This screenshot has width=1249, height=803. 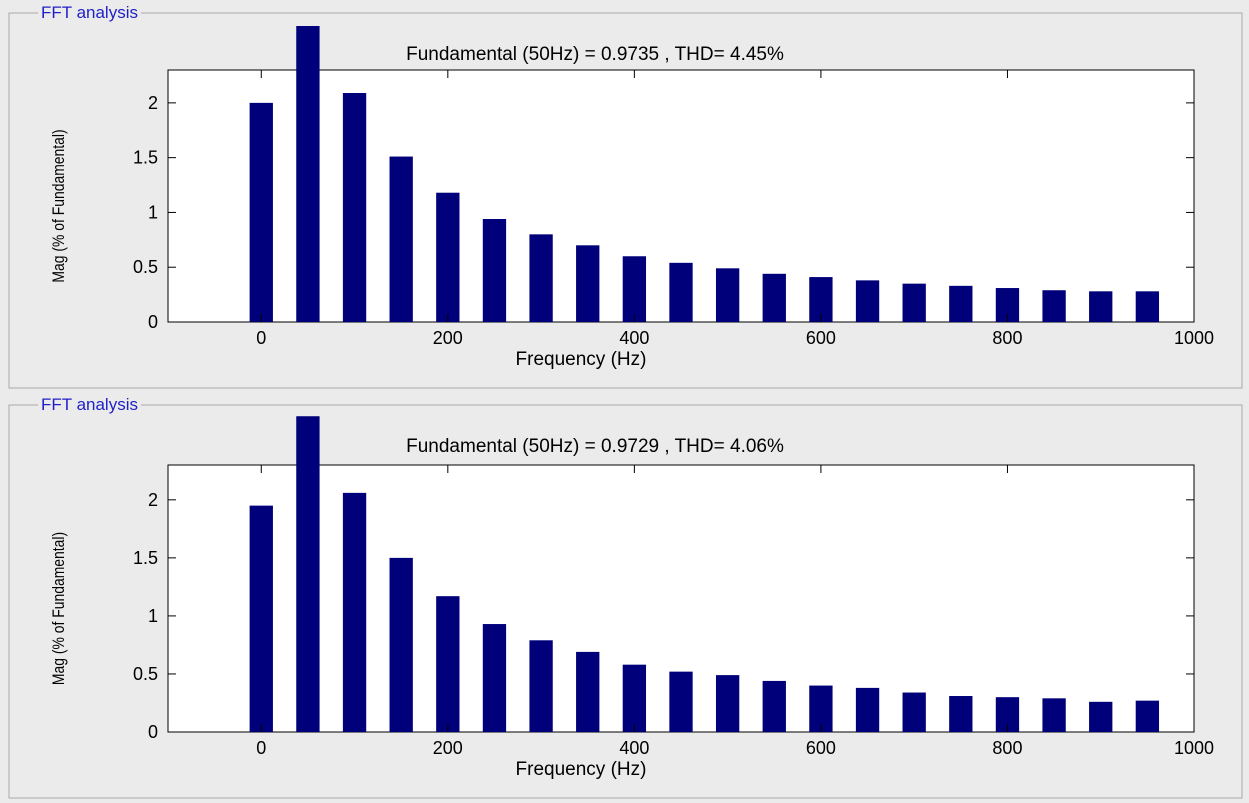 What do you see at coordinates (595, 446) in the screenshot?
I see `chart-title: Fundamental (50Hz) = 0.9729 , THD= 4.06%` at bounding box center [595, 446].